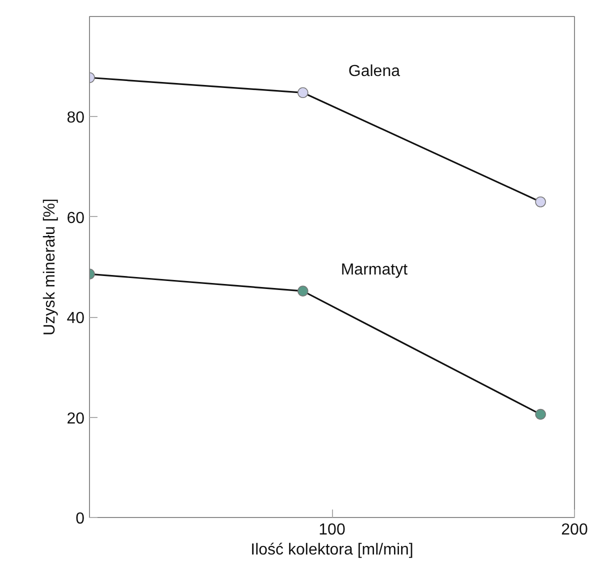  I want to click on x-axis-title: Ilość kolektora [ml/min], so click(332, 550).